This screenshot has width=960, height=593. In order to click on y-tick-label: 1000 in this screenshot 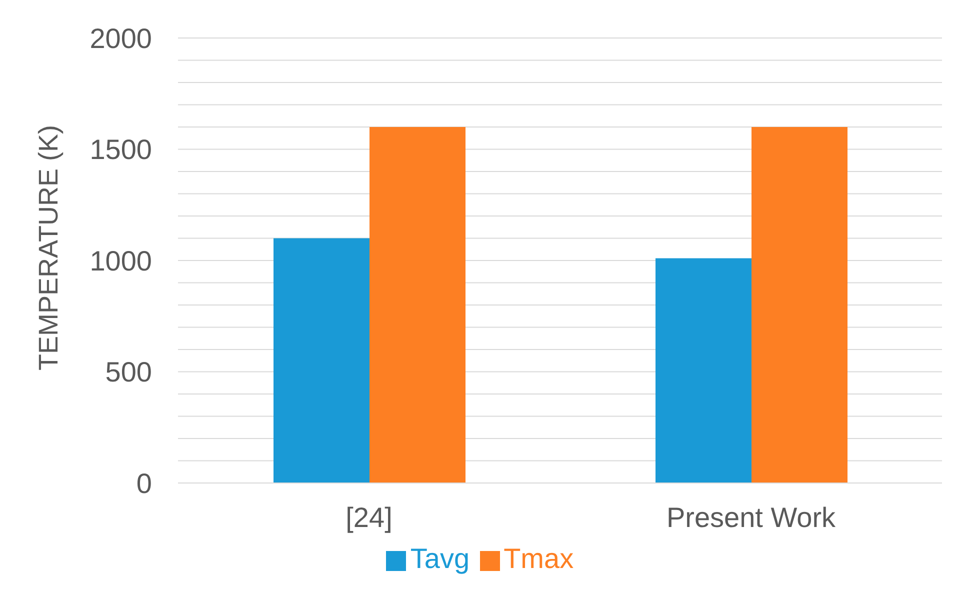, I will do `click(121, 260)`.